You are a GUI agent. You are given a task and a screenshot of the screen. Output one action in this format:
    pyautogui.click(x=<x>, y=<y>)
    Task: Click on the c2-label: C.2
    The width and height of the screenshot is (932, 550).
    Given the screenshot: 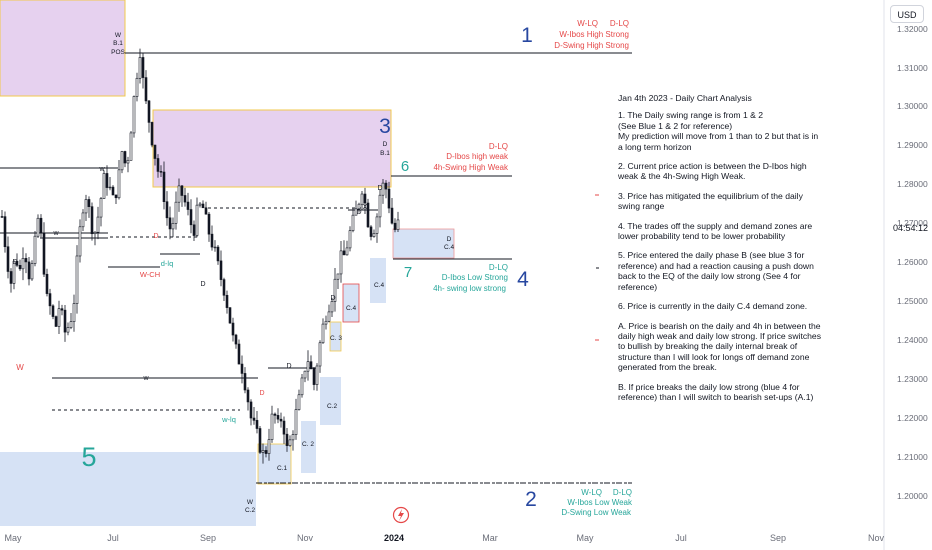 What is the action you would take?
    pyautogui.click(x=332, y=406)
    